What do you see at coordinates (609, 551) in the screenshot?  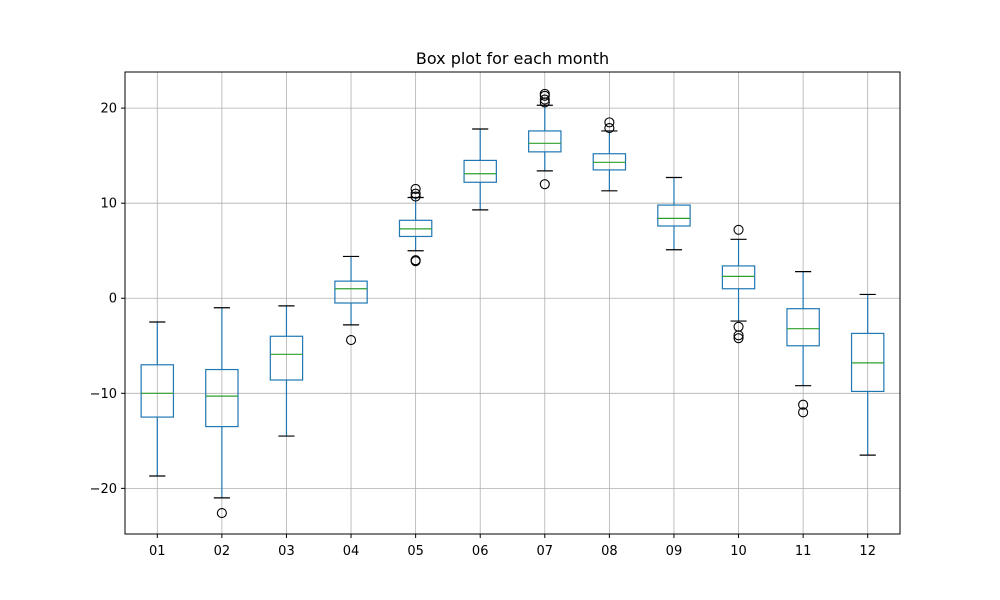 I see `x-tick-label: 08` at bounding box center [609, 551].